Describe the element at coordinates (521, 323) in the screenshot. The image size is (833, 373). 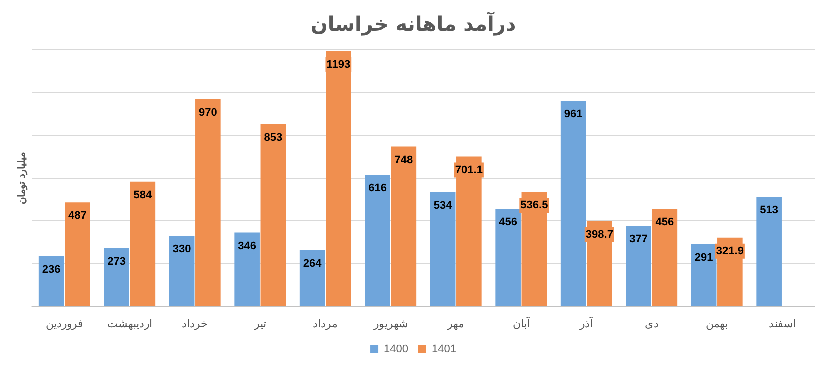
I see `x-tick-label: آبان` at that location.